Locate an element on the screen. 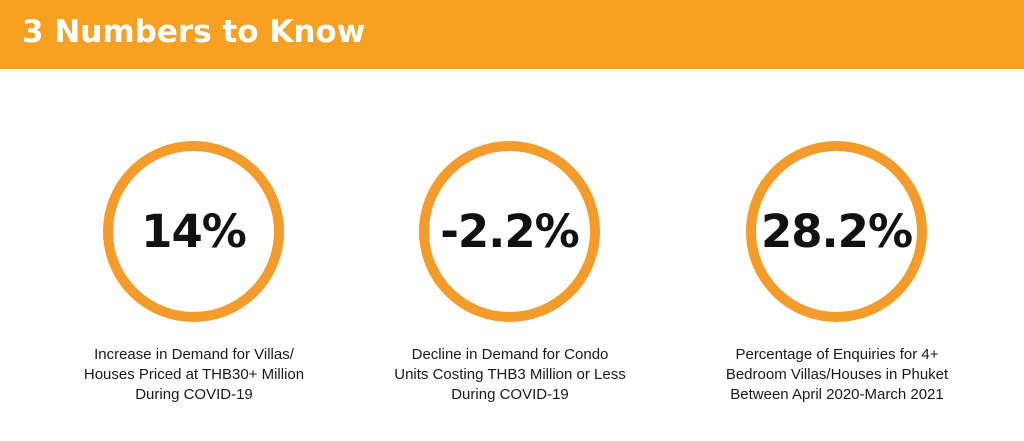  stat-value-3: 28.2% is located at coordinates (836, 231).